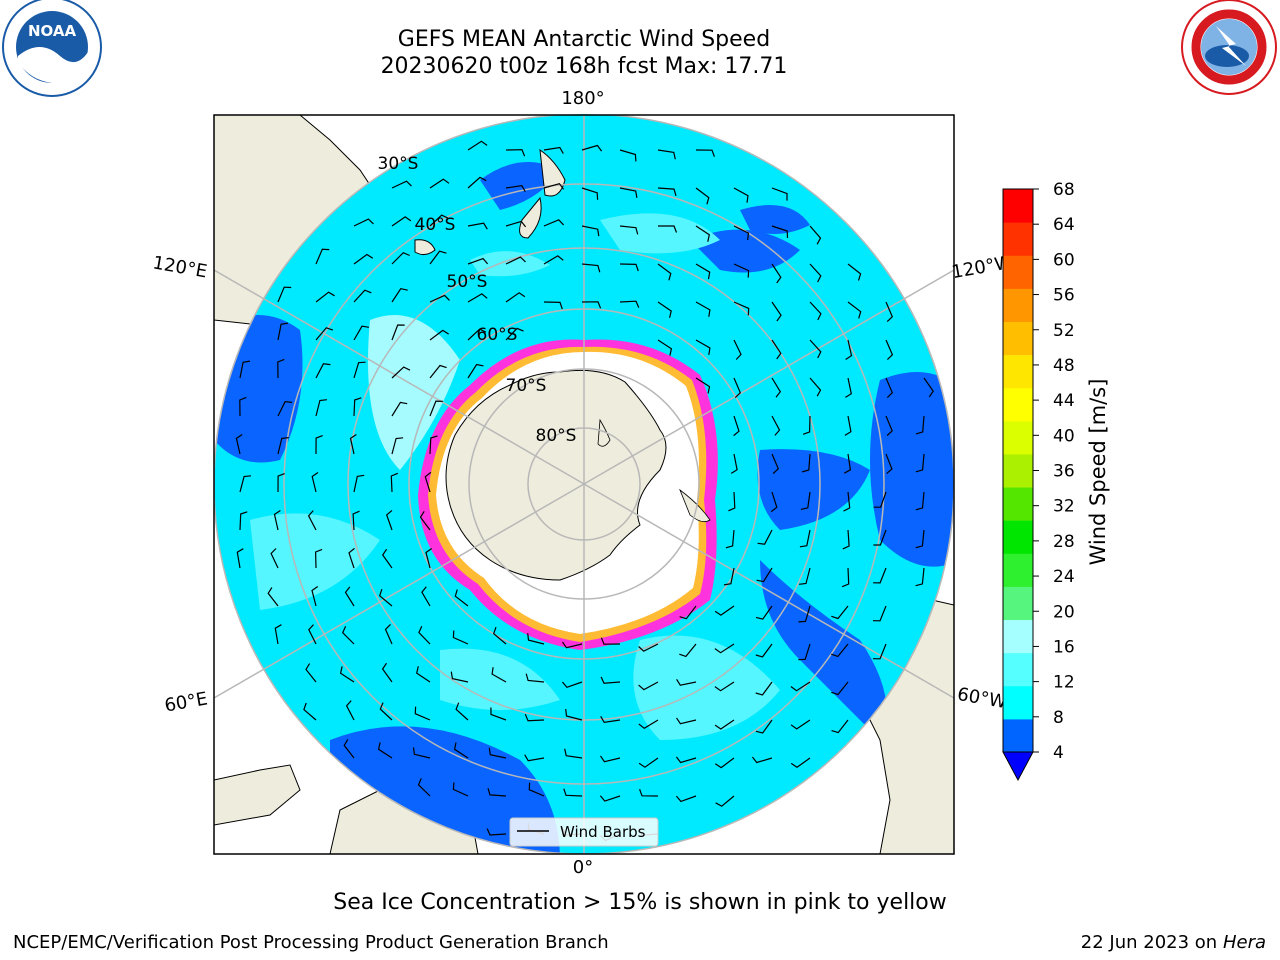  I want to click on lon-label-180: 180°, so click(582, 98).